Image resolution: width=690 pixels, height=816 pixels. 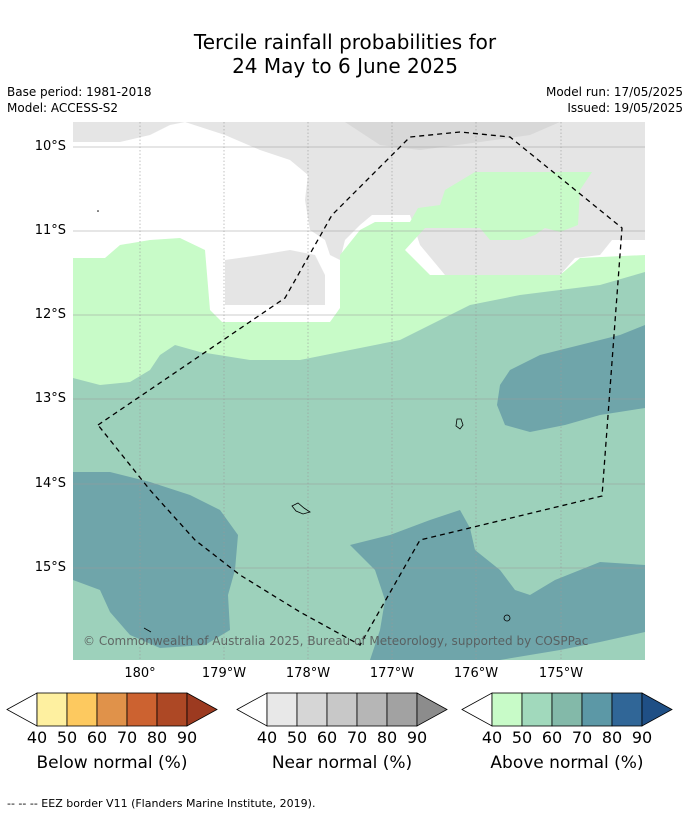 What do you see at coordinates (50, 483) in the screenshot?
I see `lat-label-14s: 14°S` at bounding box center [50, 483].